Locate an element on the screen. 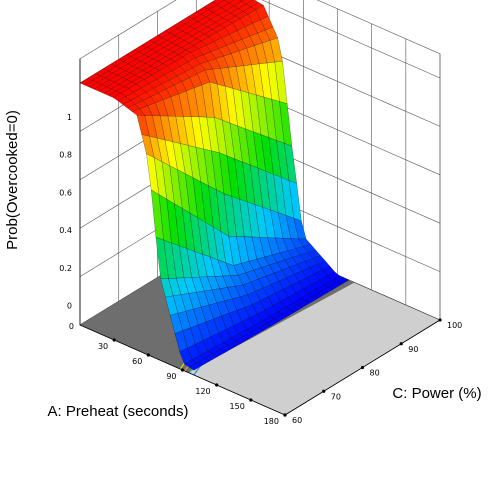 Image resolution: width=500 pixels, height=500 pixels. x-tick-label-2: 90 is located at coordinates (171, 376).